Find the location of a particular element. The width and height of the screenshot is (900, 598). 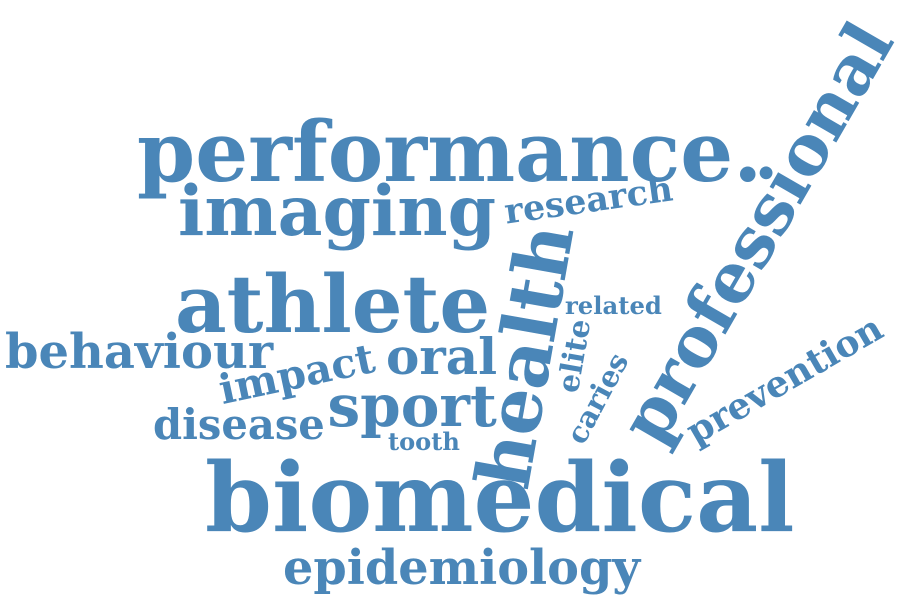

word-performance: performance. is located at coordinates (450, 151).